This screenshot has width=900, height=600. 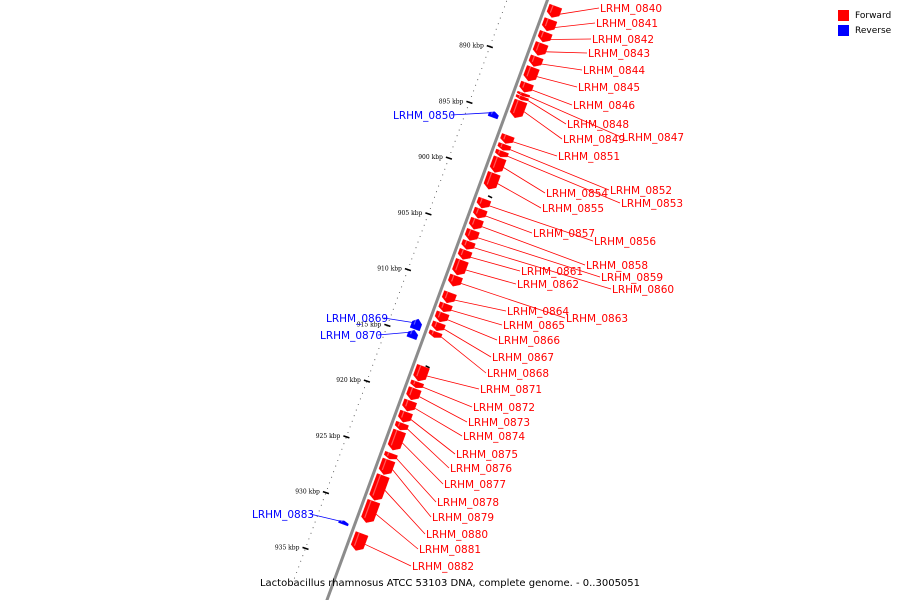 What do you see at coordinates (499, 423) in the screenshot?
I see `gene-label-lrhm-0873: LRHM_0873` at bounding box center [499, 423].